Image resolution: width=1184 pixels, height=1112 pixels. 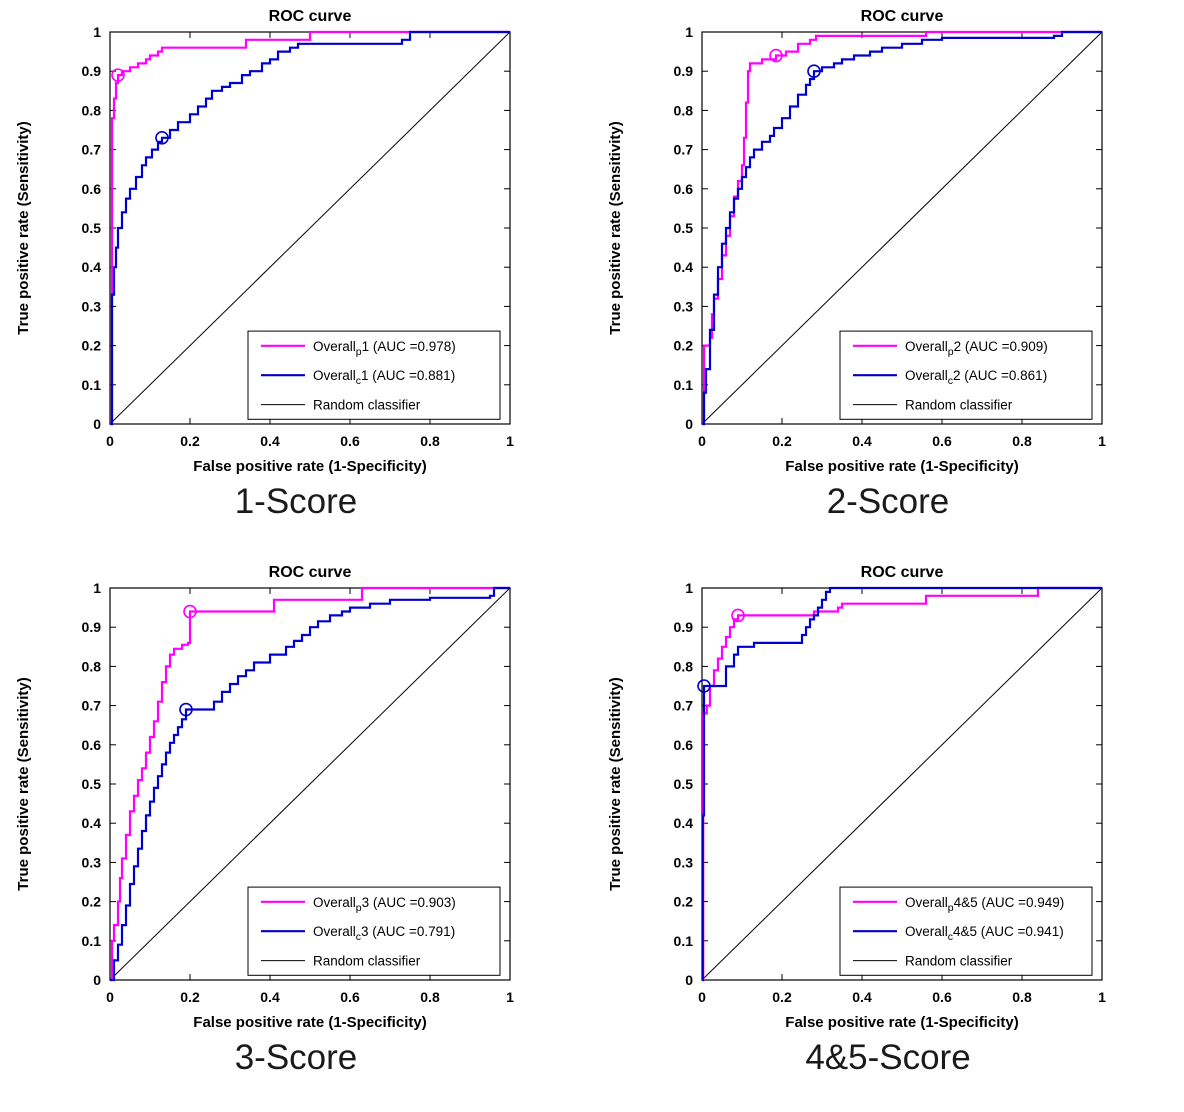 I want to click on roc-curve-p45, so click(x=902, y=784).